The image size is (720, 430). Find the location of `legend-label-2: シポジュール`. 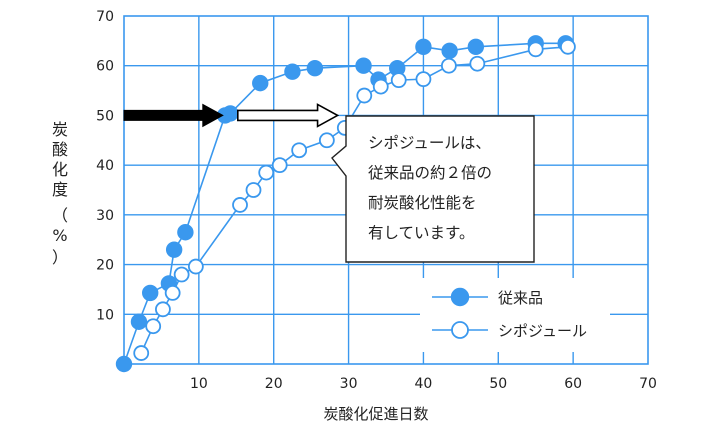

legend-label-2: シポジュール is located at coordinates (542, 331).